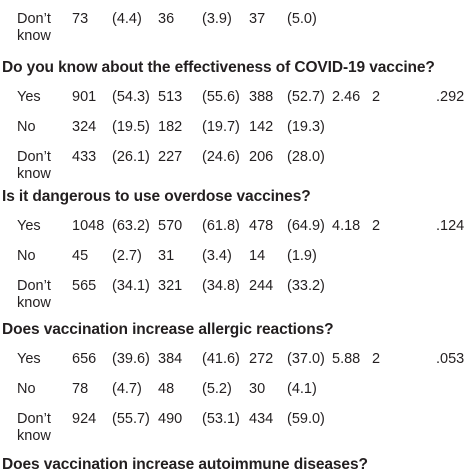 This screenshot has width=474, height=475. Describe the element at coordinates (127, 256) in the screenshot. I see `total-pct-cell: (2.7)` at that location.